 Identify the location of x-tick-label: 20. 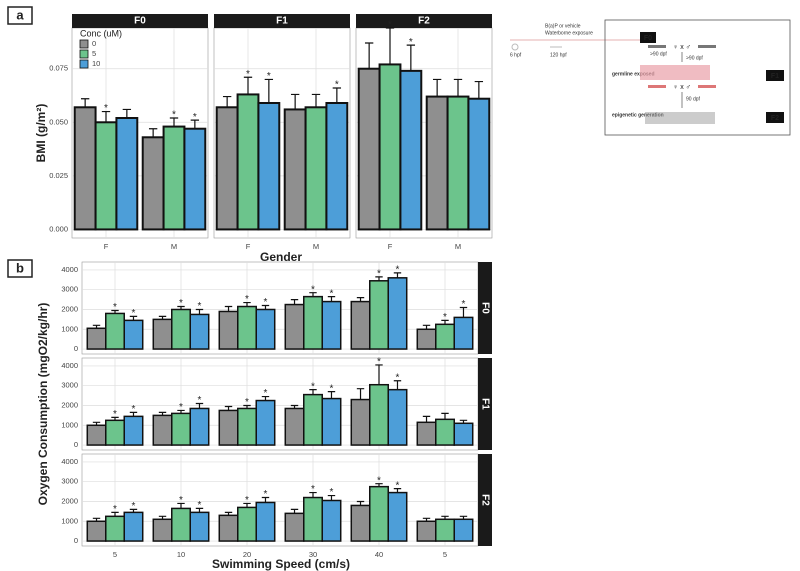
(247, 554).